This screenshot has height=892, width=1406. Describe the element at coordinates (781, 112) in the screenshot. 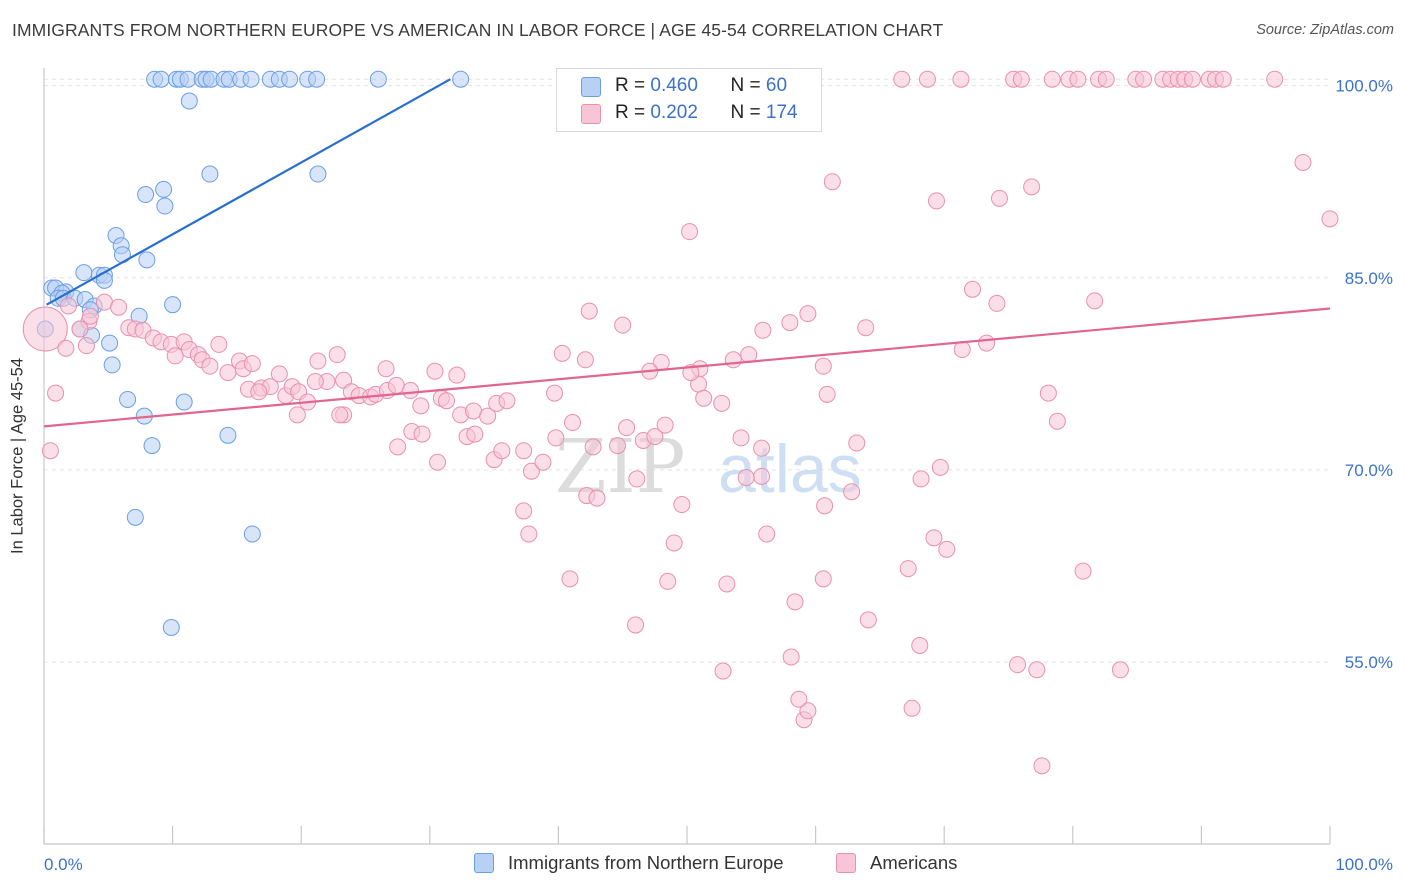

I see `n-value-pink: 174` at that location.